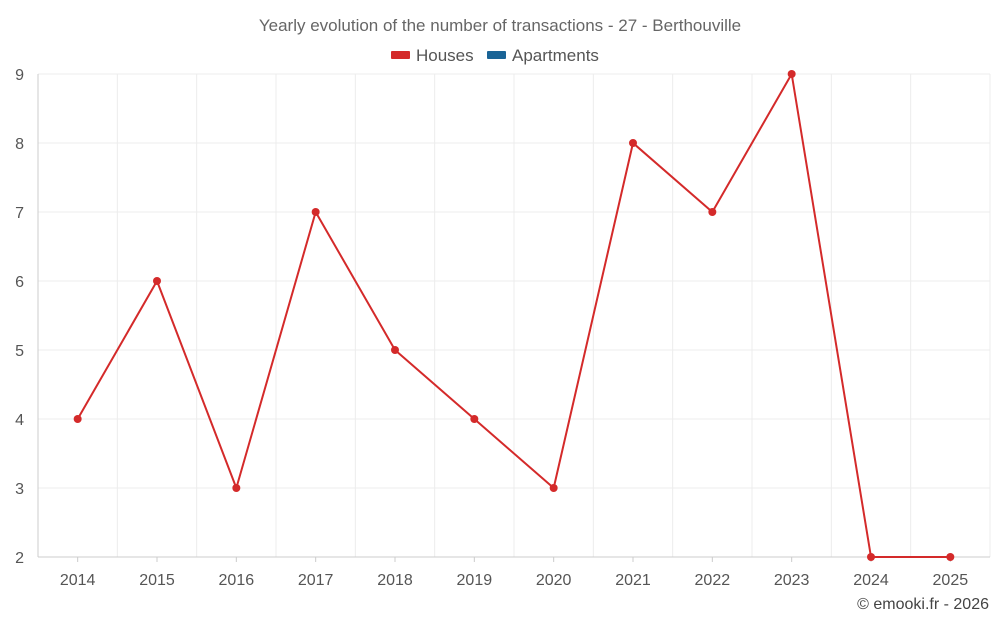  What do you see at coordinates (19, 213) in the screenshot?
I see `y-tick-label: 7` at bounding box center [19, 213].